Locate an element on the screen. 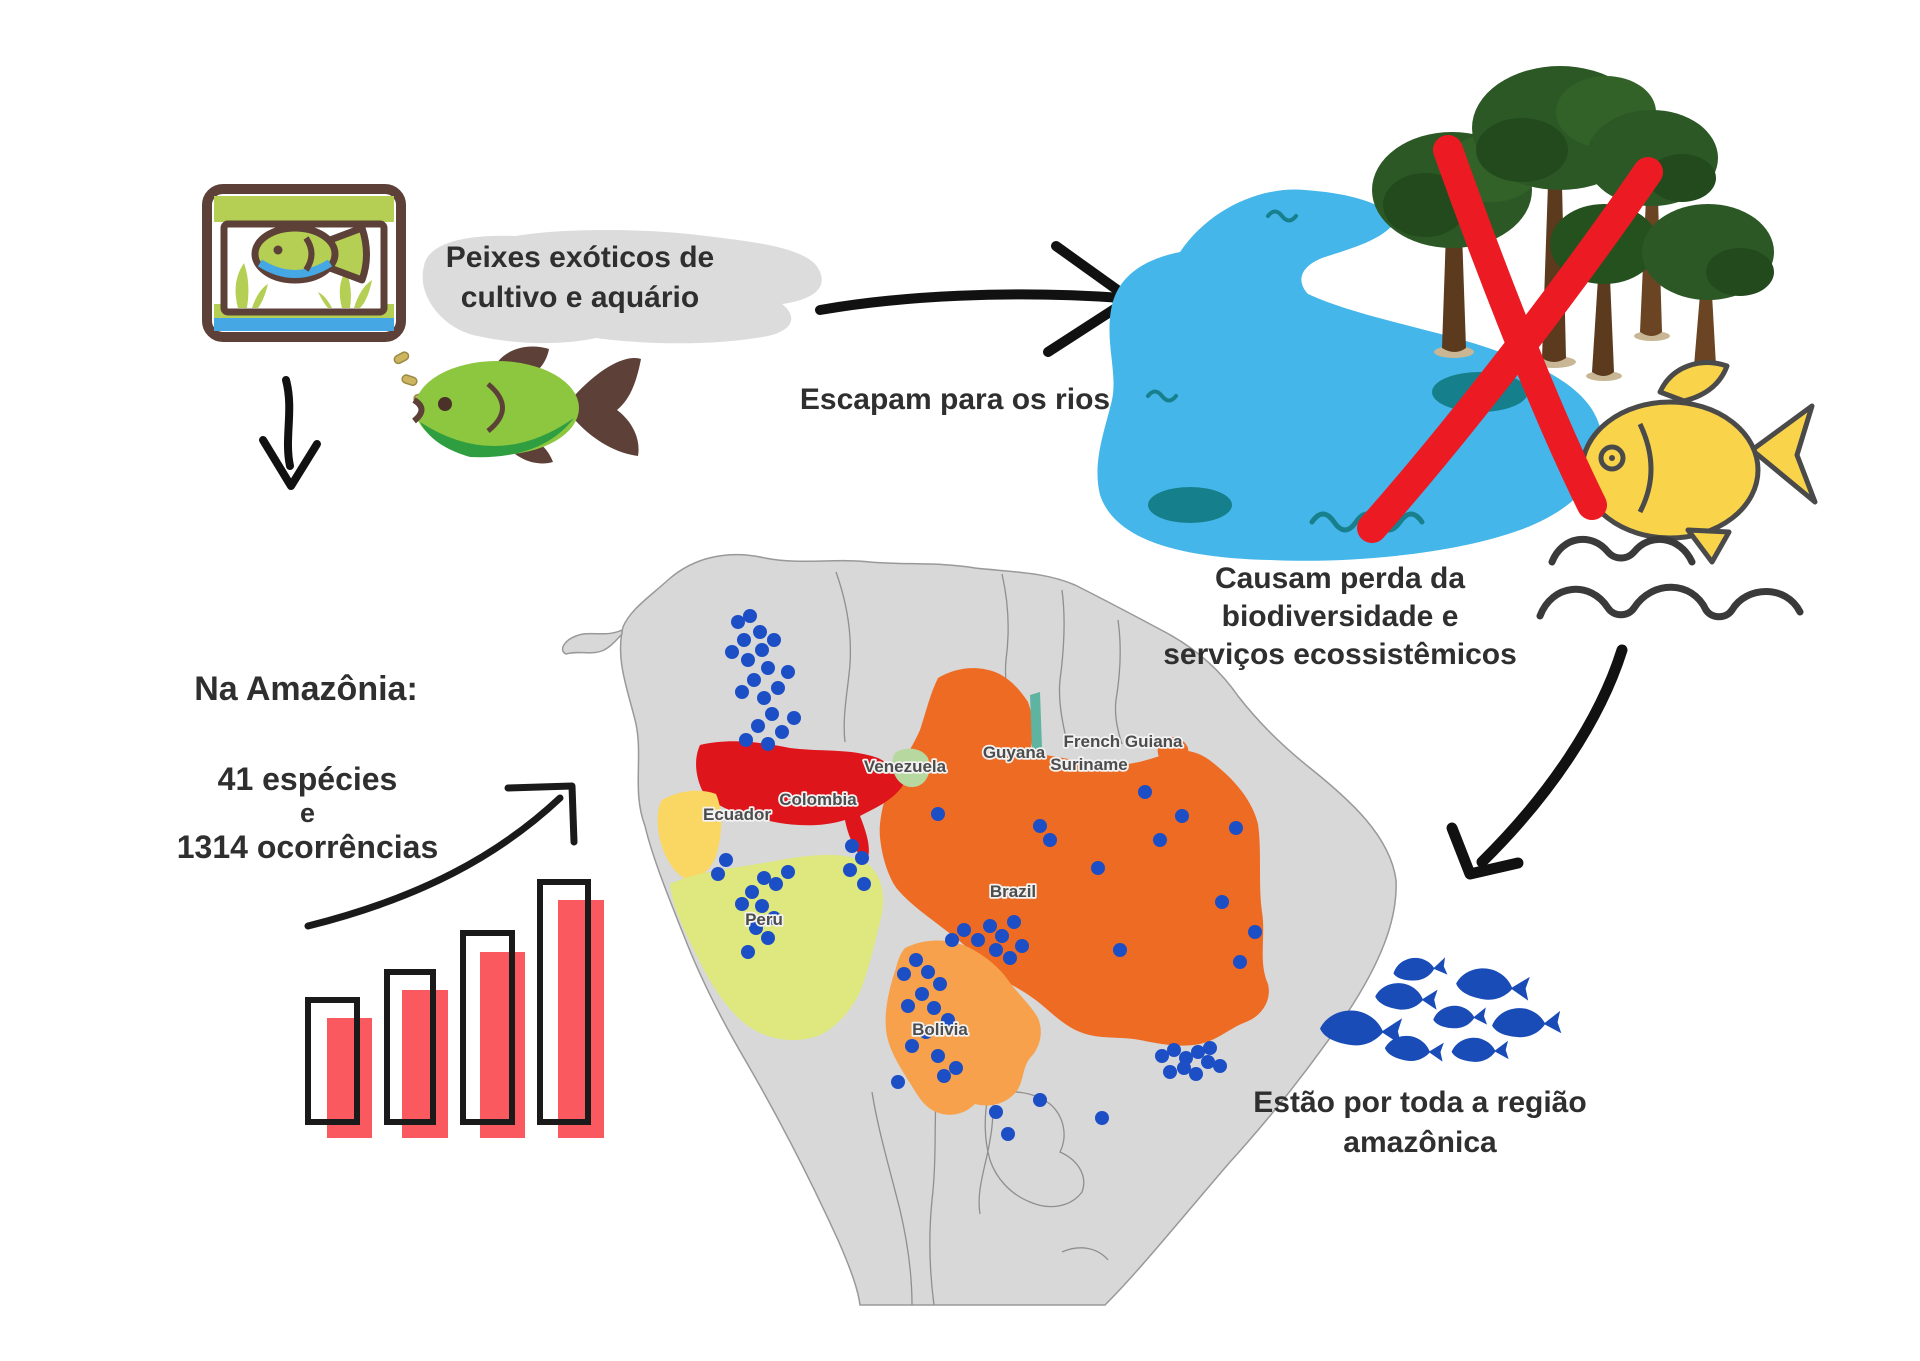 Image resolution: width=1920 pixels, height=1361 pixels. caption-escape: Escapam para os rios is located at coordinates (955, 399).